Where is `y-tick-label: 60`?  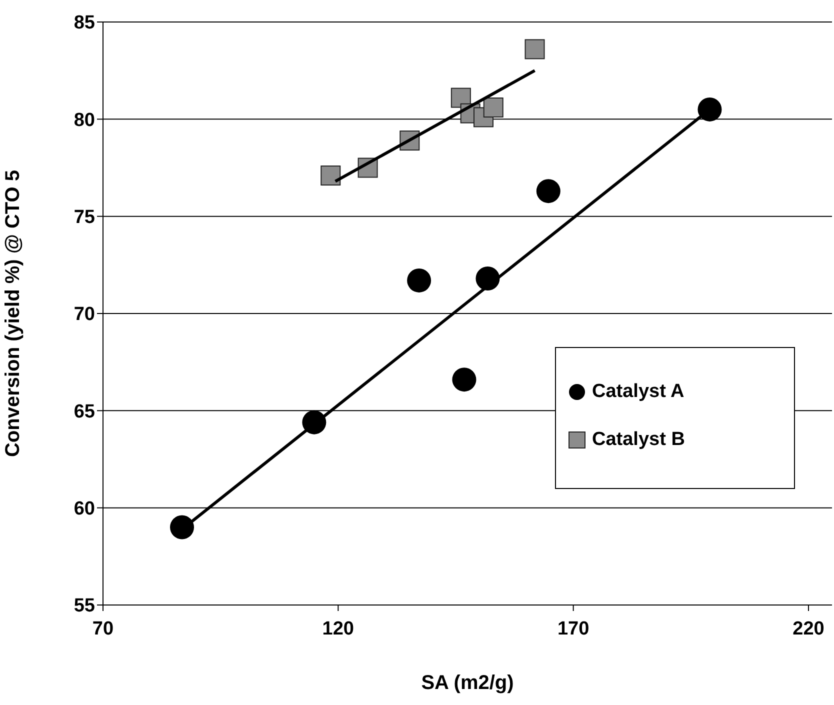 y-tick-label: 60 is located at coordinates (84, 509).